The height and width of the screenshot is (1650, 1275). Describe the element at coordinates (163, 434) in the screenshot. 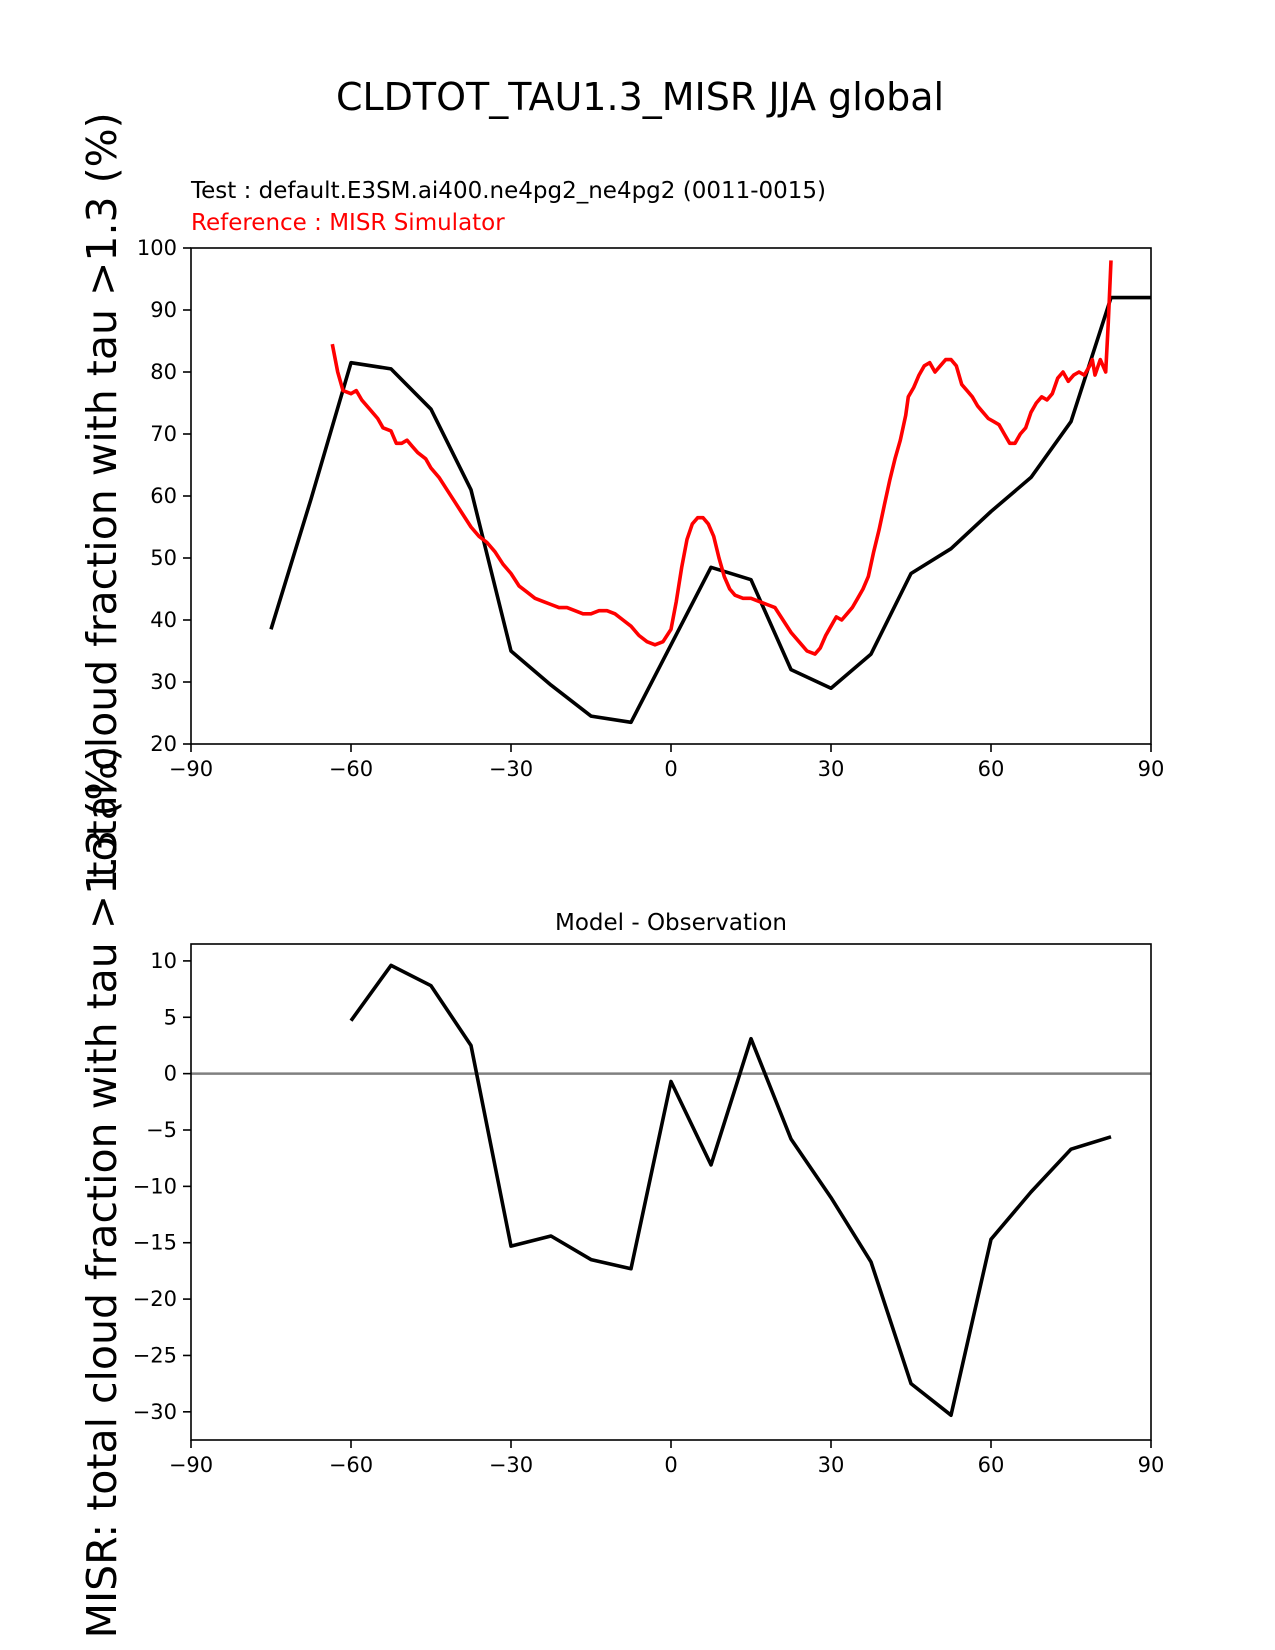

I see `top-ytick-label: 70` at that location.